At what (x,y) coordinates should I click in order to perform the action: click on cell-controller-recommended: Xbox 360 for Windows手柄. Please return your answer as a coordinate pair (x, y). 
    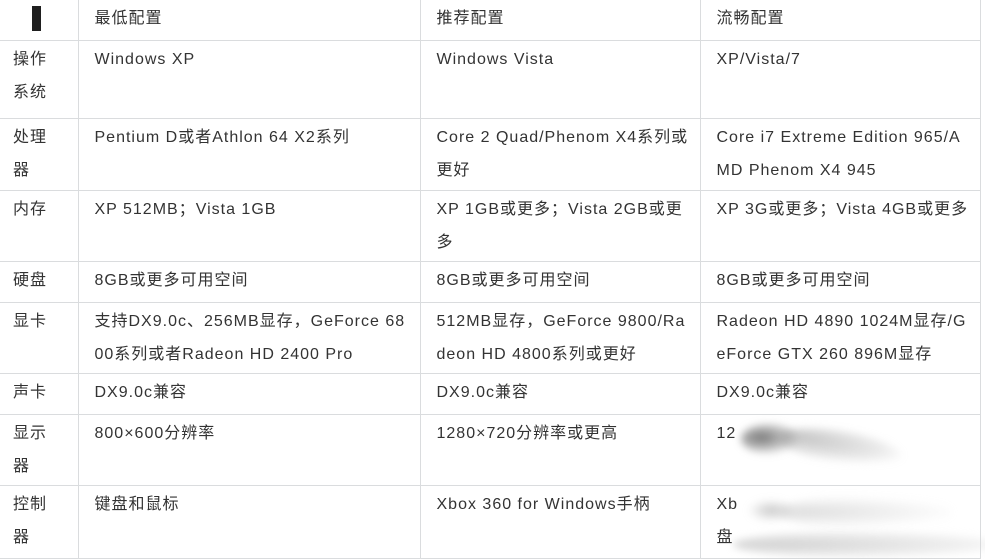
    Looking at the image, I should click on (560, 522).